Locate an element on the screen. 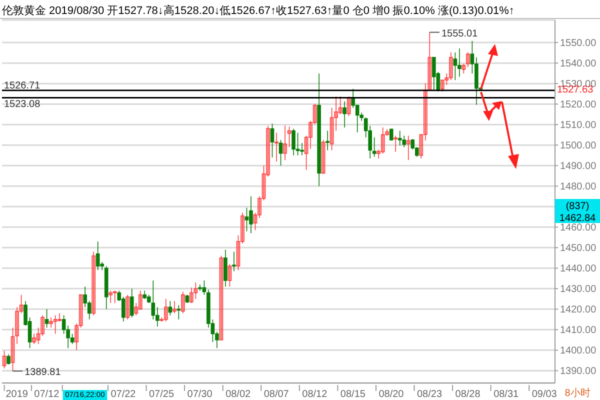  x-tick-label: 2019 is located at coordinates (17, 394).